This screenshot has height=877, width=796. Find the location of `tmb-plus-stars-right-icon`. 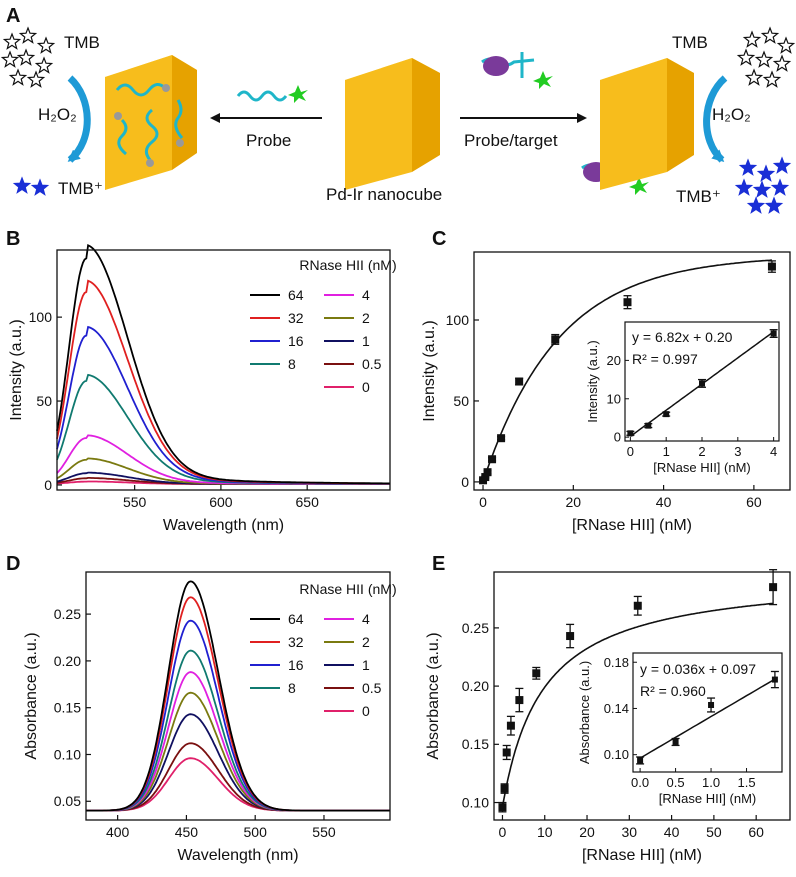

tmb-plus-stars-right-icon is located at coordinates (763, 185).